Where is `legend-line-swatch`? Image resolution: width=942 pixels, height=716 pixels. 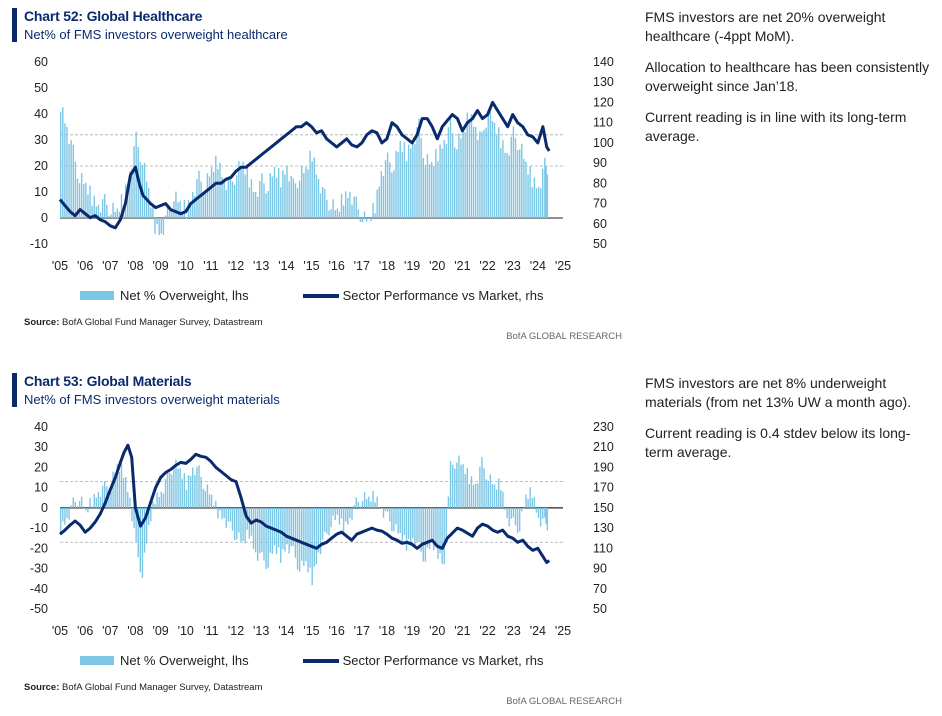
legend-line-swatch is located at coordinates (320, 660).